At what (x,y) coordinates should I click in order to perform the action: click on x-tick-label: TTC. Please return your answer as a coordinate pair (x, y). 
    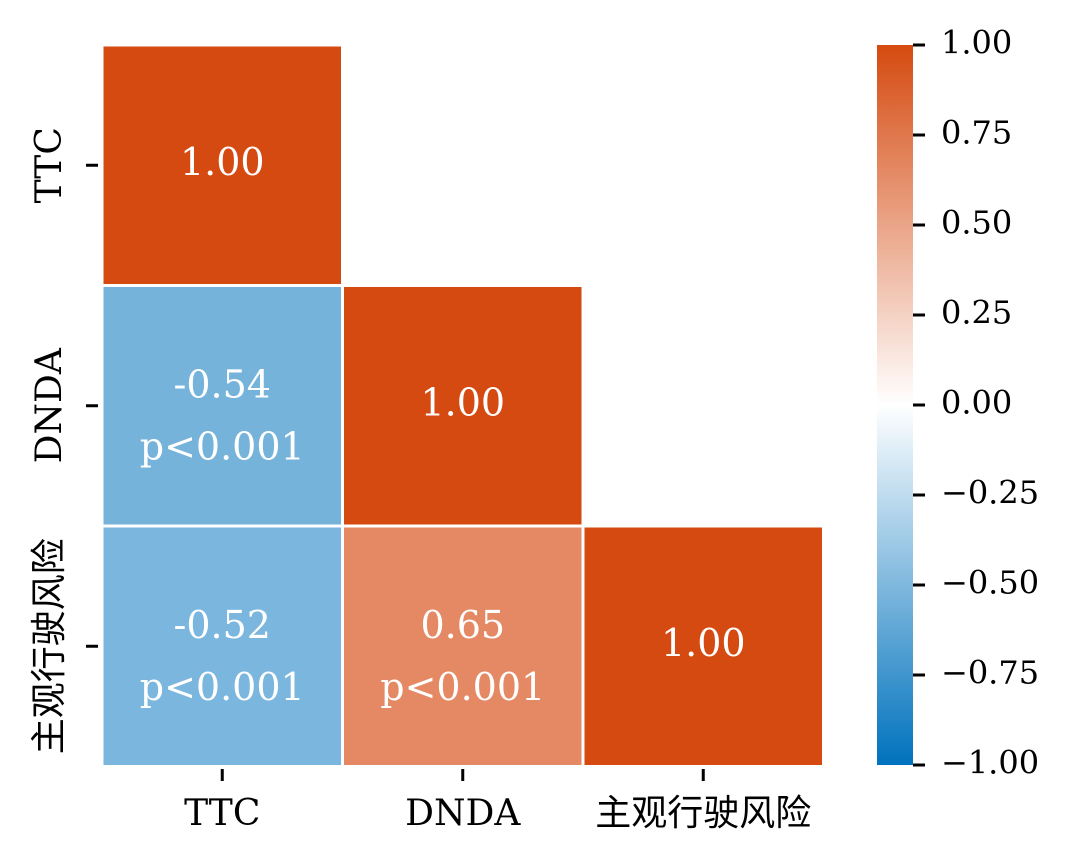
    Looking at the image, I should click on (222, 813).